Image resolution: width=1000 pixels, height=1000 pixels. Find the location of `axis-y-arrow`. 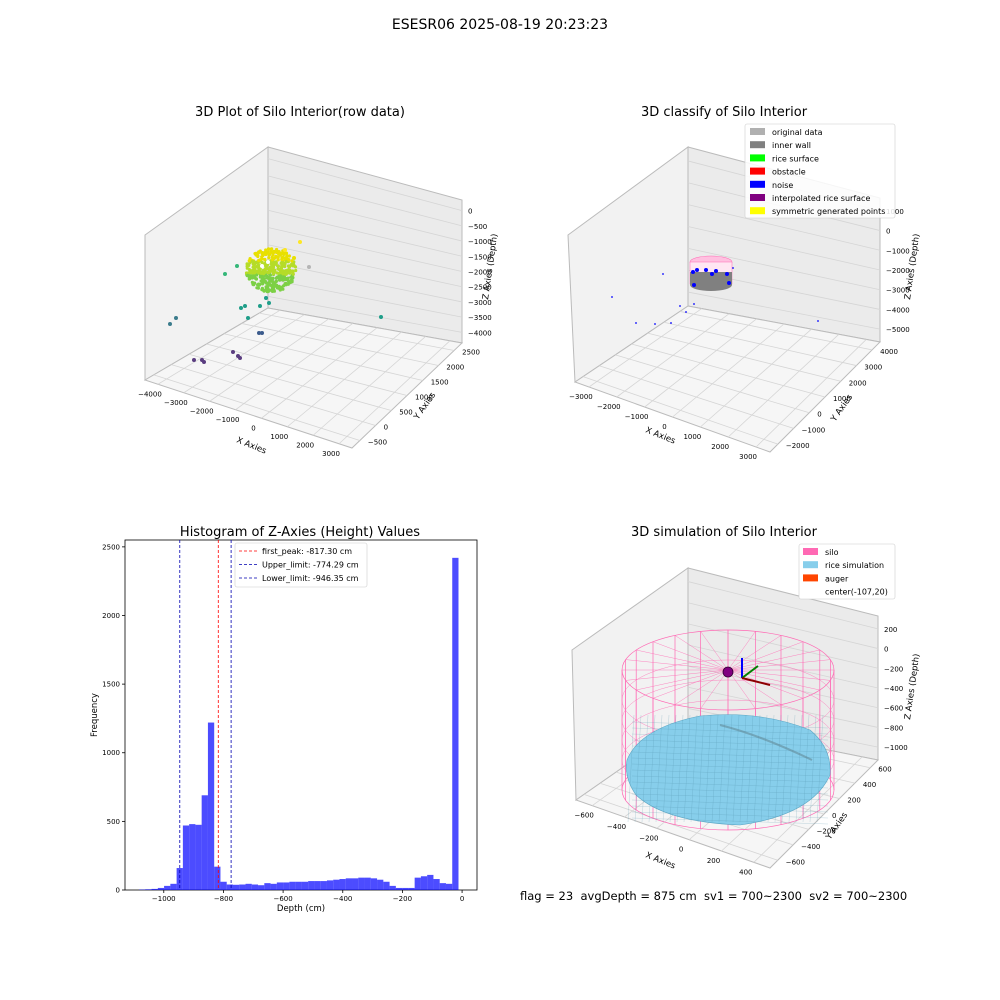

axis-y-arrow is located at coordinates (750, 672).